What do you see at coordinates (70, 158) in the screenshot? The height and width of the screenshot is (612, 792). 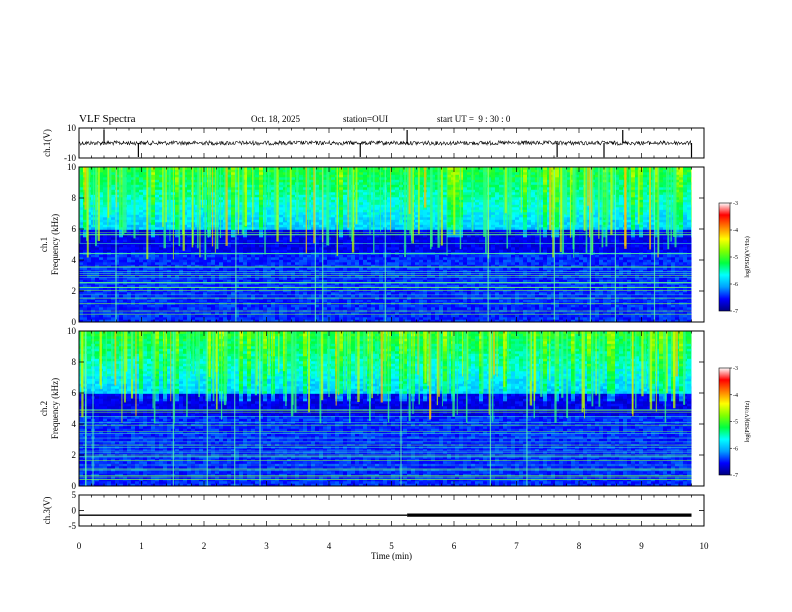 I see `ch1-waveform-ytick-label: -10` at bounding box center [70, 158].